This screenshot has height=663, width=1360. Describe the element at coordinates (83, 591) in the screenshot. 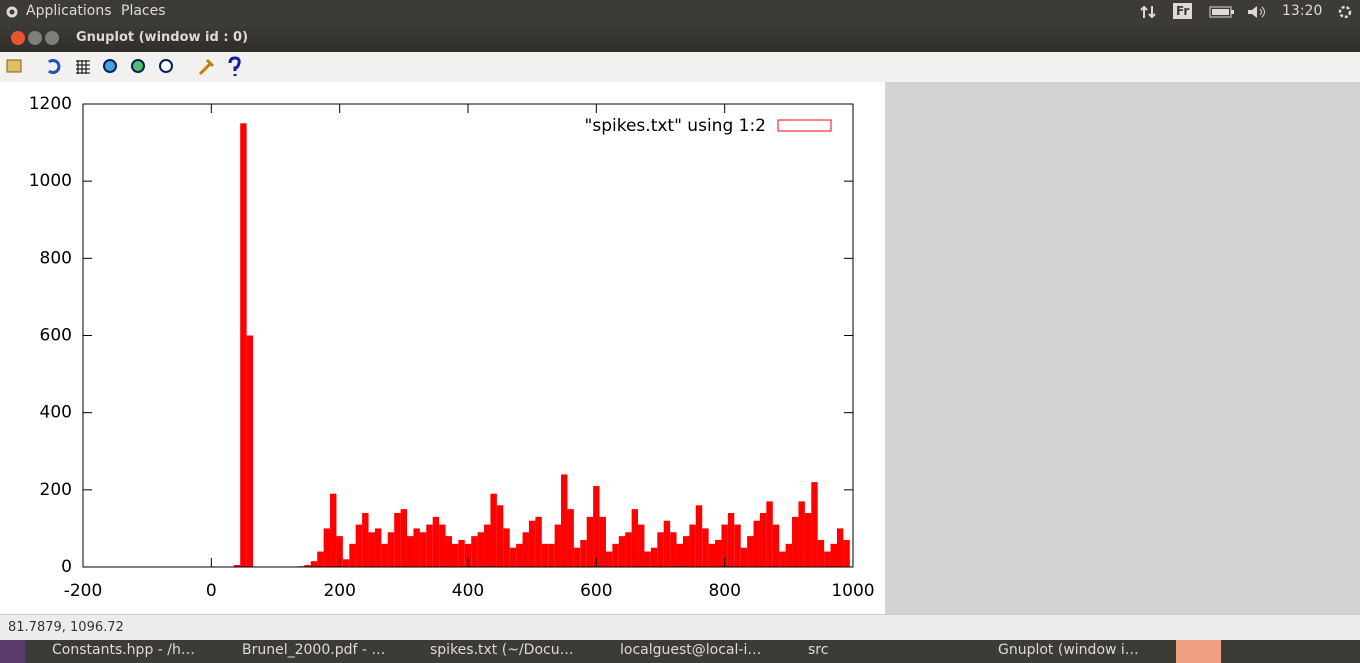

I see `x-tick-label: -200` at that location.